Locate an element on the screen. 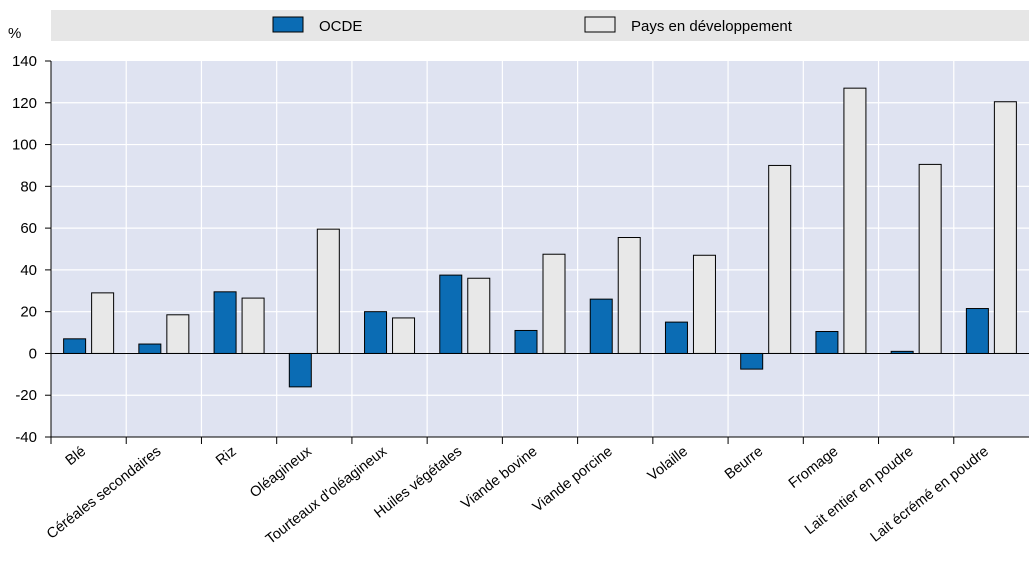 The image size is (1029, 576). bar-pays-en-developpement-lait-entier-en-poudre is located at coordinates (930, 258).